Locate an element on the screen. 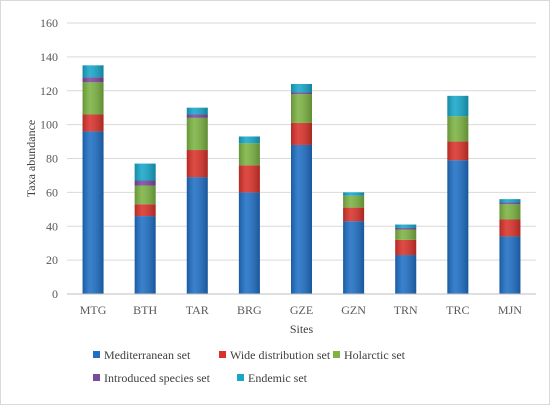  x-tick-label: GZN is located at coordinates (353, 310).